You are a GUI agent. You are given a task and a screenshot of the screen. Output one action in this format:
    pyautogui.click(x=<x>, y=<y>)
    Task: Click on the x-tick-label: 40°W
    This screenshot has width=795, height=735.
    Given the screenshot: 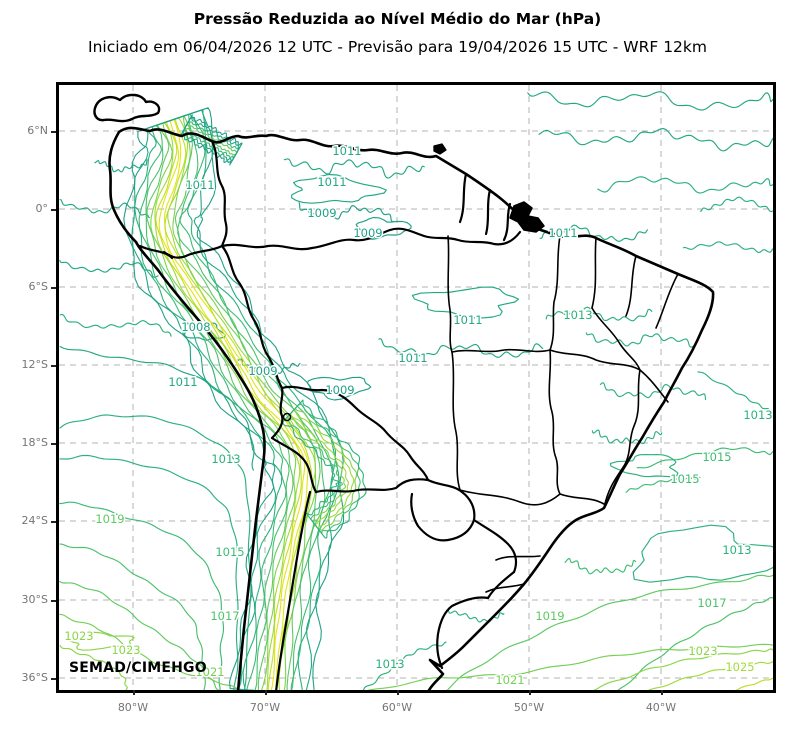 What is the action you would take?
    pyautogui.click(x=661, y=707)
    